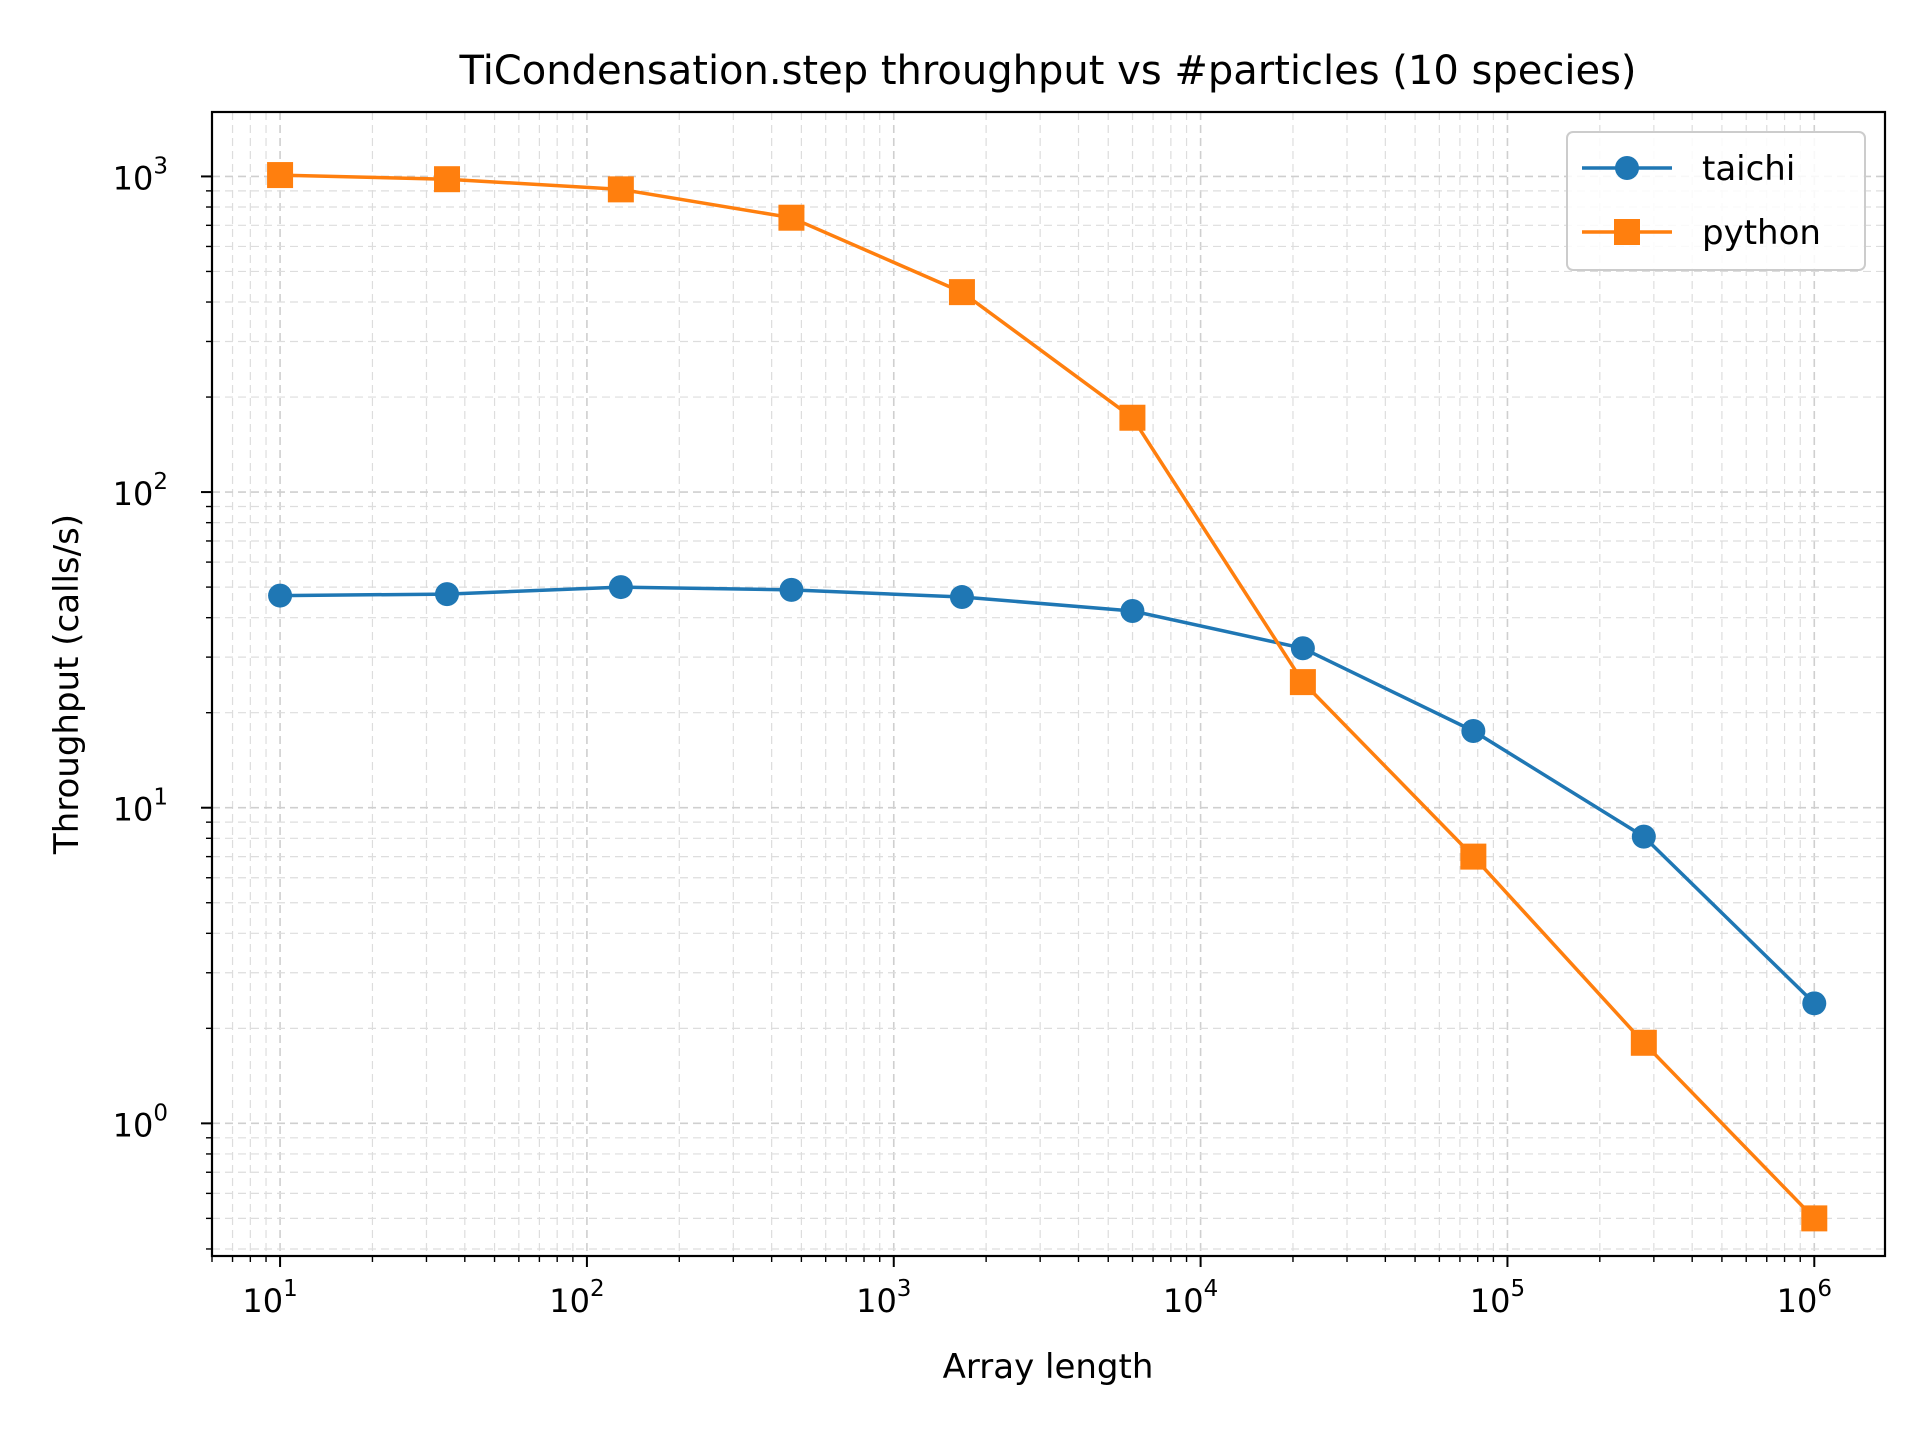  What do you see at coordinates (1716, 201) in the screenshot?
I see `legend: taichi python` at bounding box center [1716, 201].